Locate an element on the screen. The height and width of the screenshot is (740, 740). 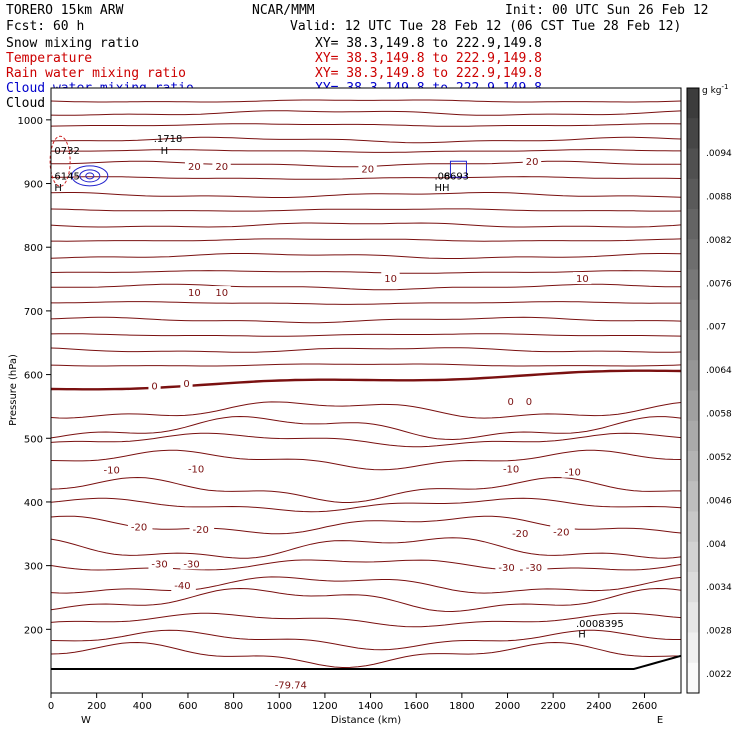
temperature-label: -40 is located at coordinates (182, 586).